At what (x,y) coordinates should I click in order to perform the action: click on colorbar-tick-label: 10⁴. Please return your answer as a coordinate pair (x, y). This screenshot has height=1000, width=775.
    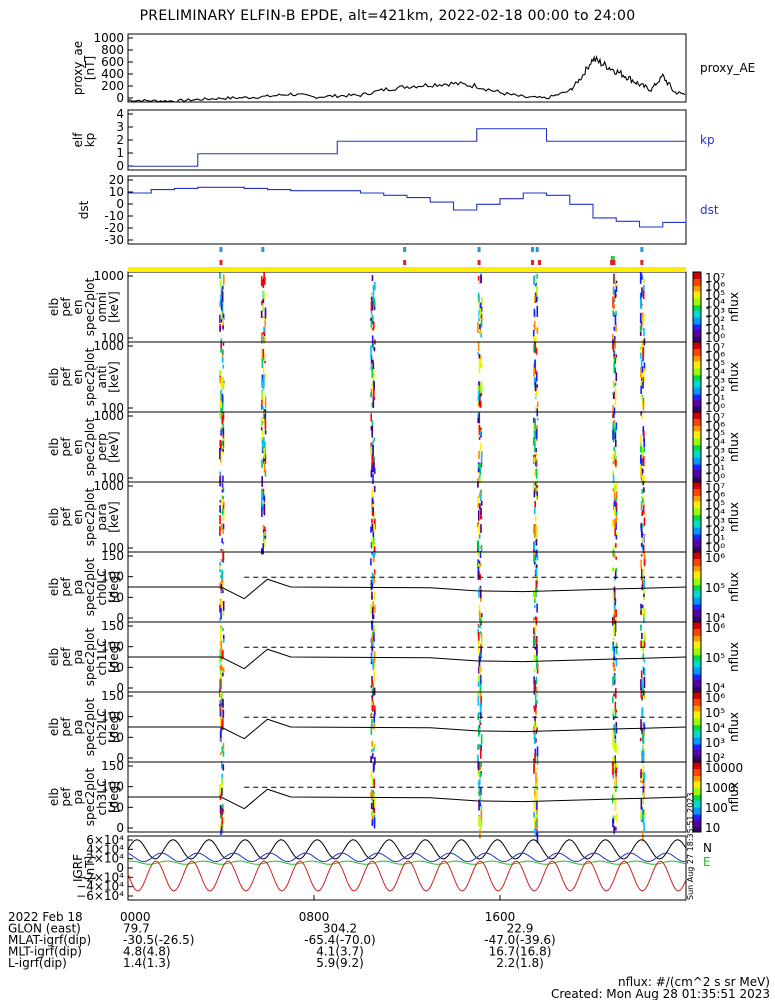
    Looking at the image, I should click on (715, 304).